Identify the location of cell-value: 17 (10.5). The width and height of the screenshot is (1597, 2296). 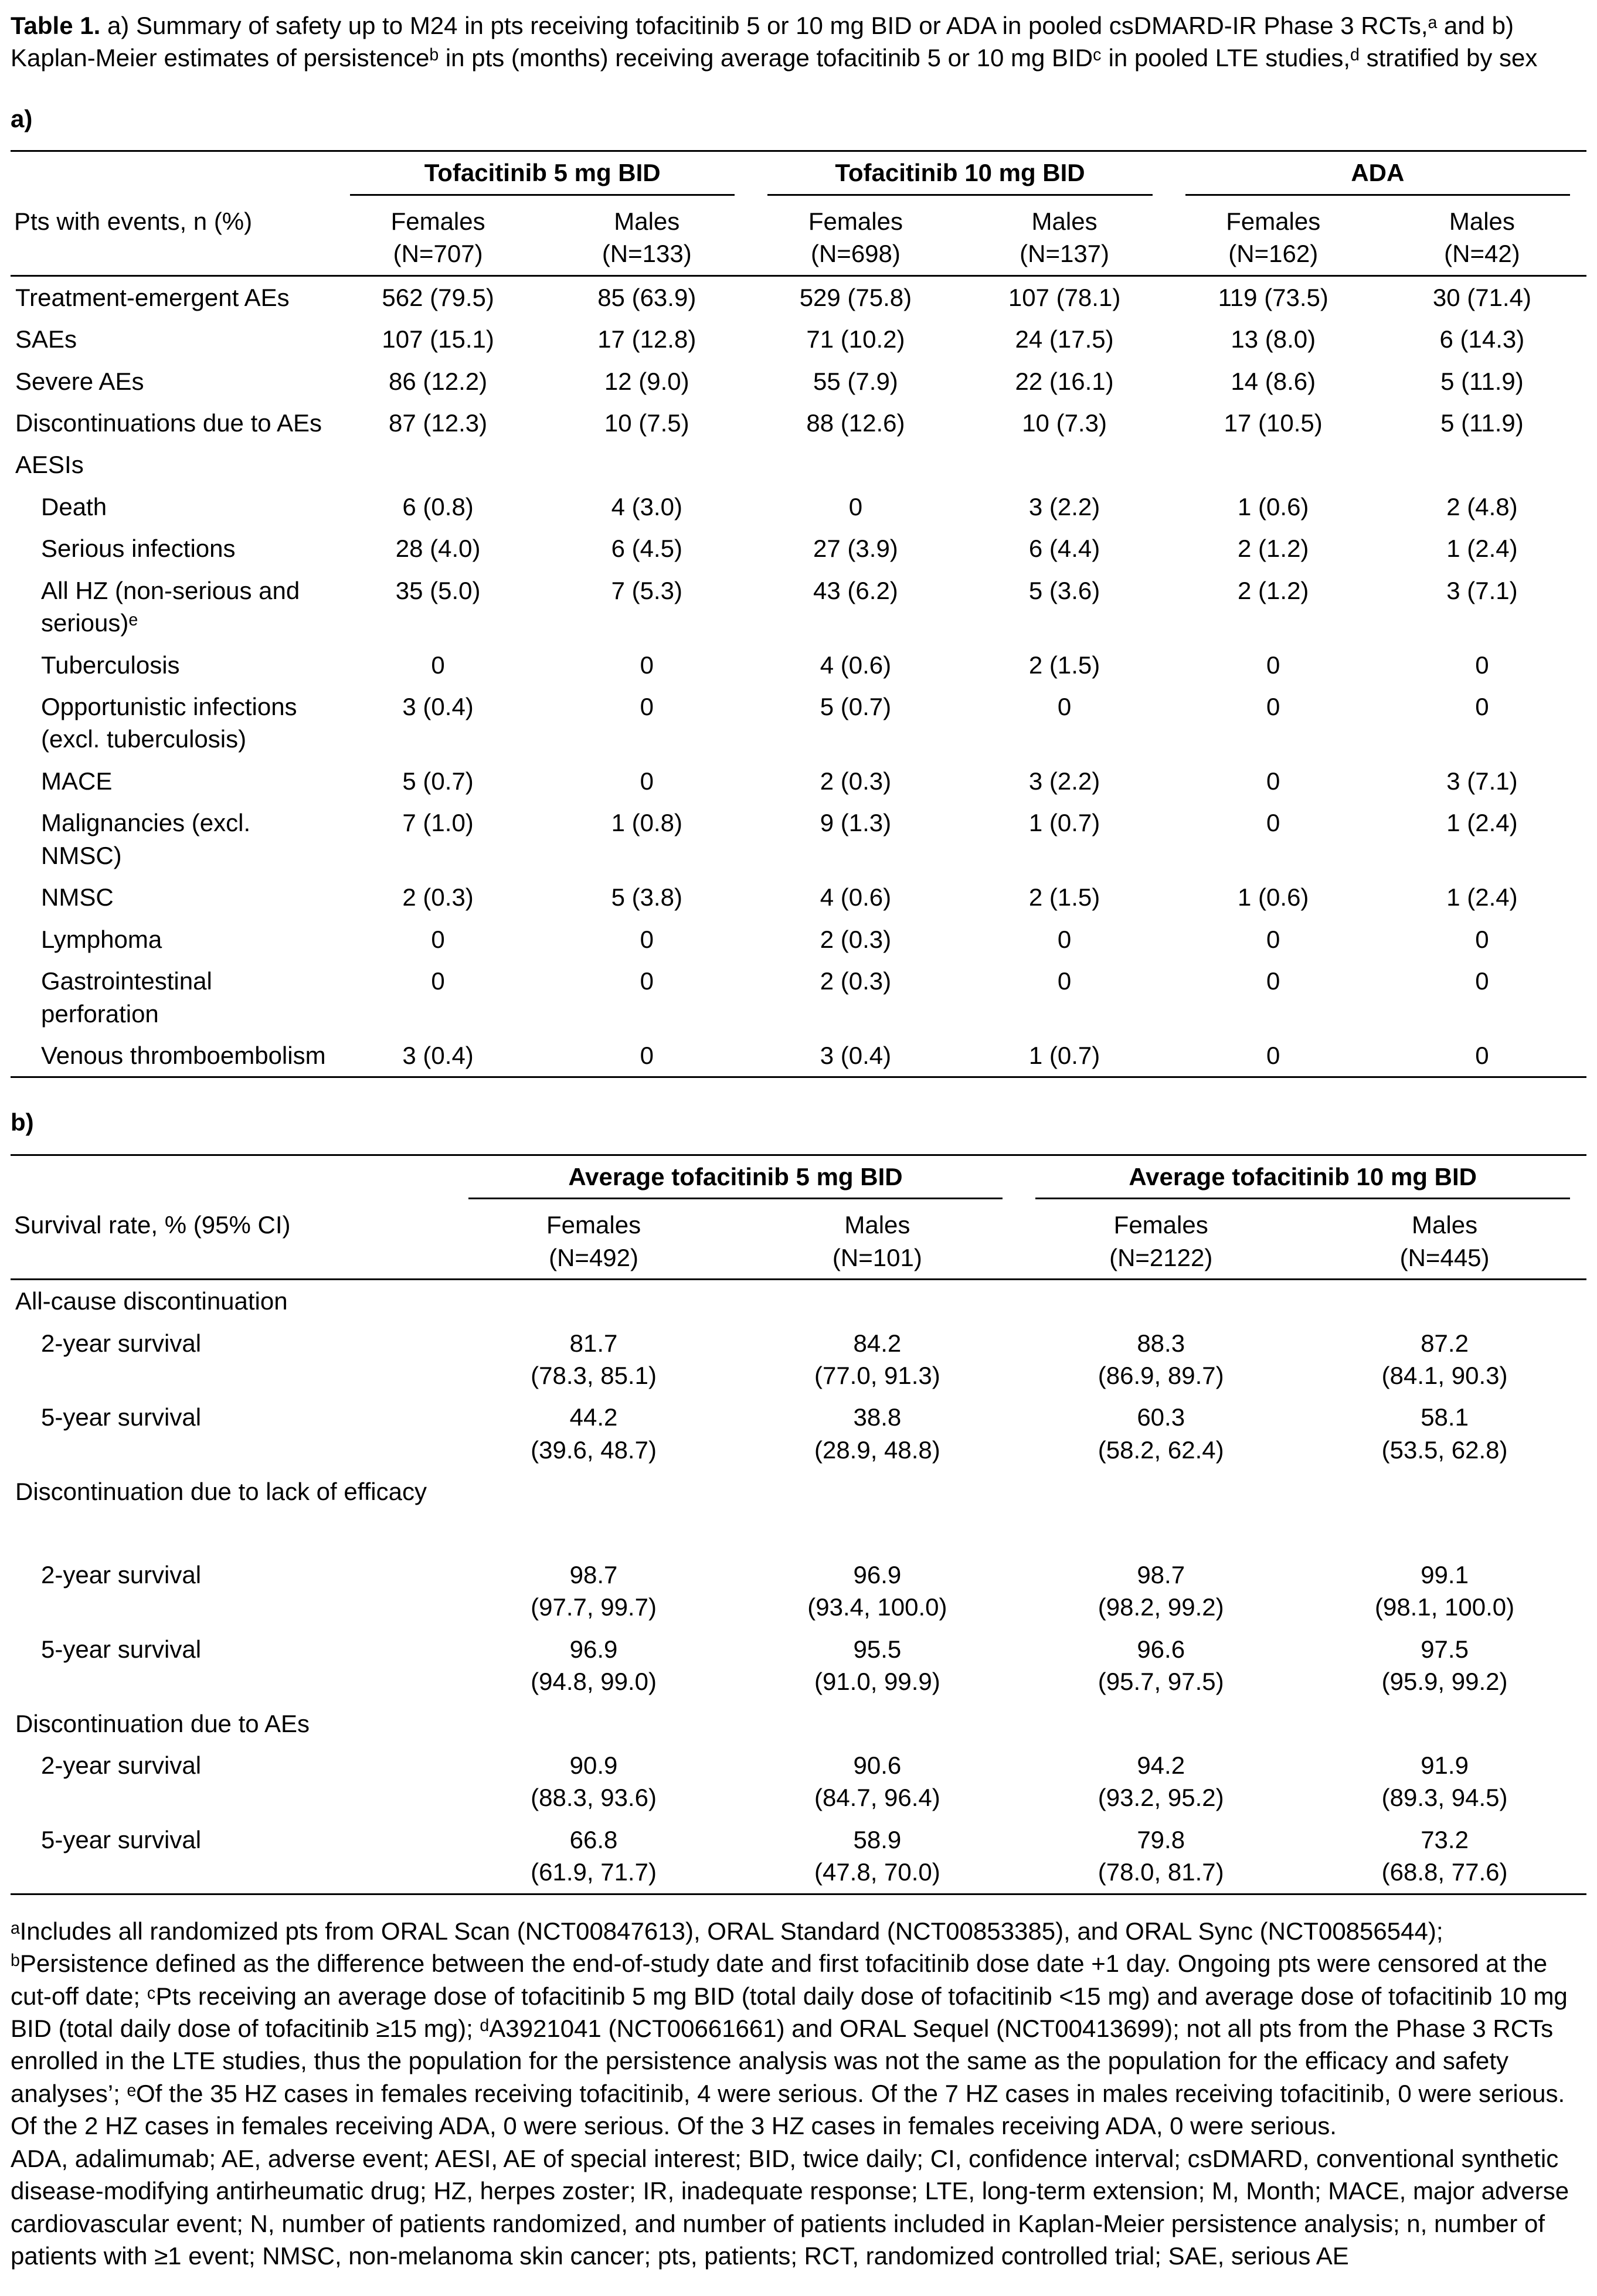
(1273, 423).